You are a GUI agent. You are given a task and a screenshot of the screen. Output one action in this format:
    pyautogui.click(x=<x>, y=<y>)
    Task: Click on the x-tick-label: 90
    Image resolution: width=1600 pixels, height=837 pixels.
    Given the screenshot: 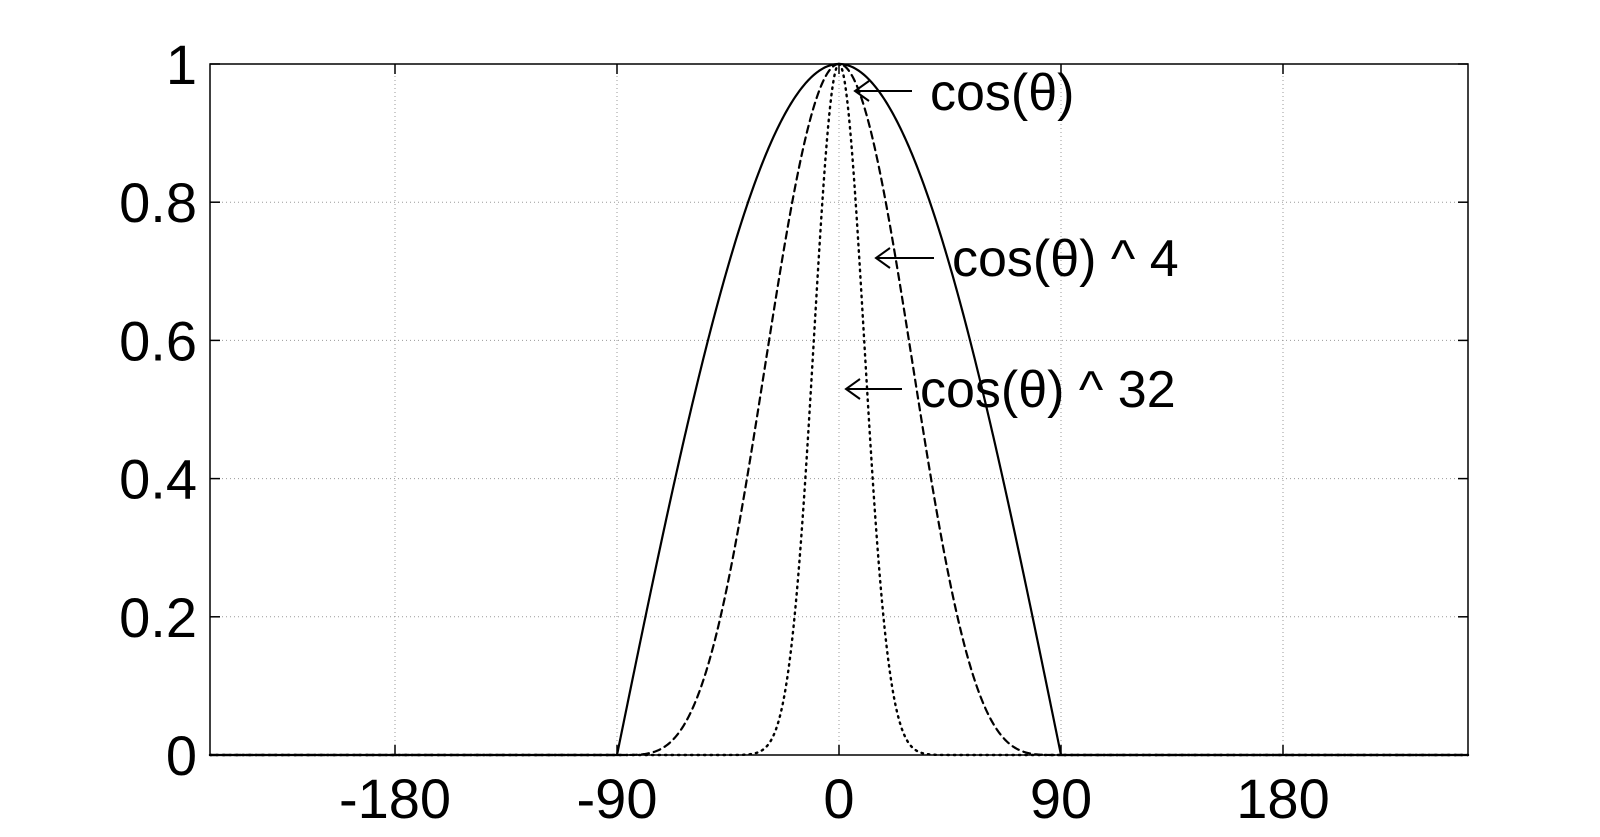 What is the action you would take?
    pyautogui.click(x=1061, y=798)
    